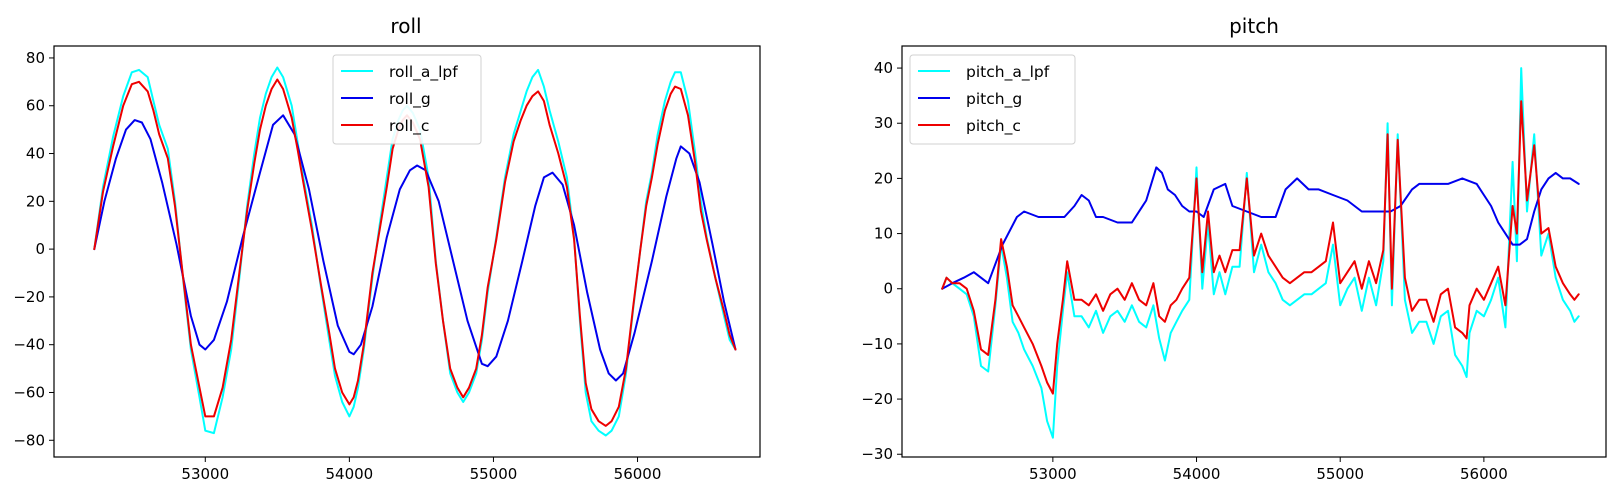 This screenshot has height=496, width=1615. I want to click on pitch-xtick-label: 56000, so click(1484, 474).